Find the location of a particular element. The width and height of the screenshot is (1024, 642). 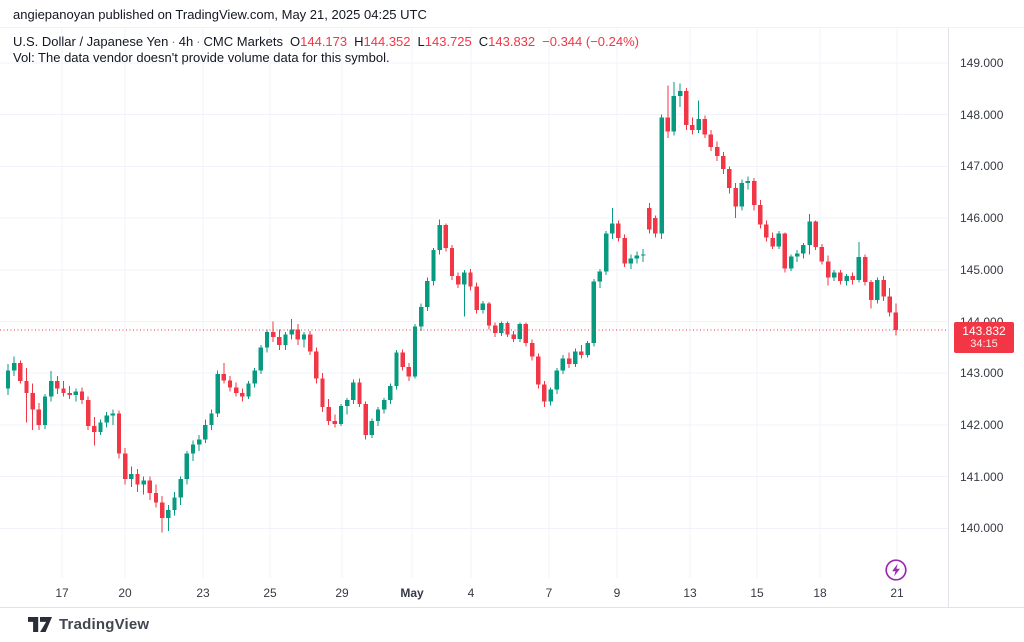

exchange-label: CMC Markets is located at coordinates (243, 41).